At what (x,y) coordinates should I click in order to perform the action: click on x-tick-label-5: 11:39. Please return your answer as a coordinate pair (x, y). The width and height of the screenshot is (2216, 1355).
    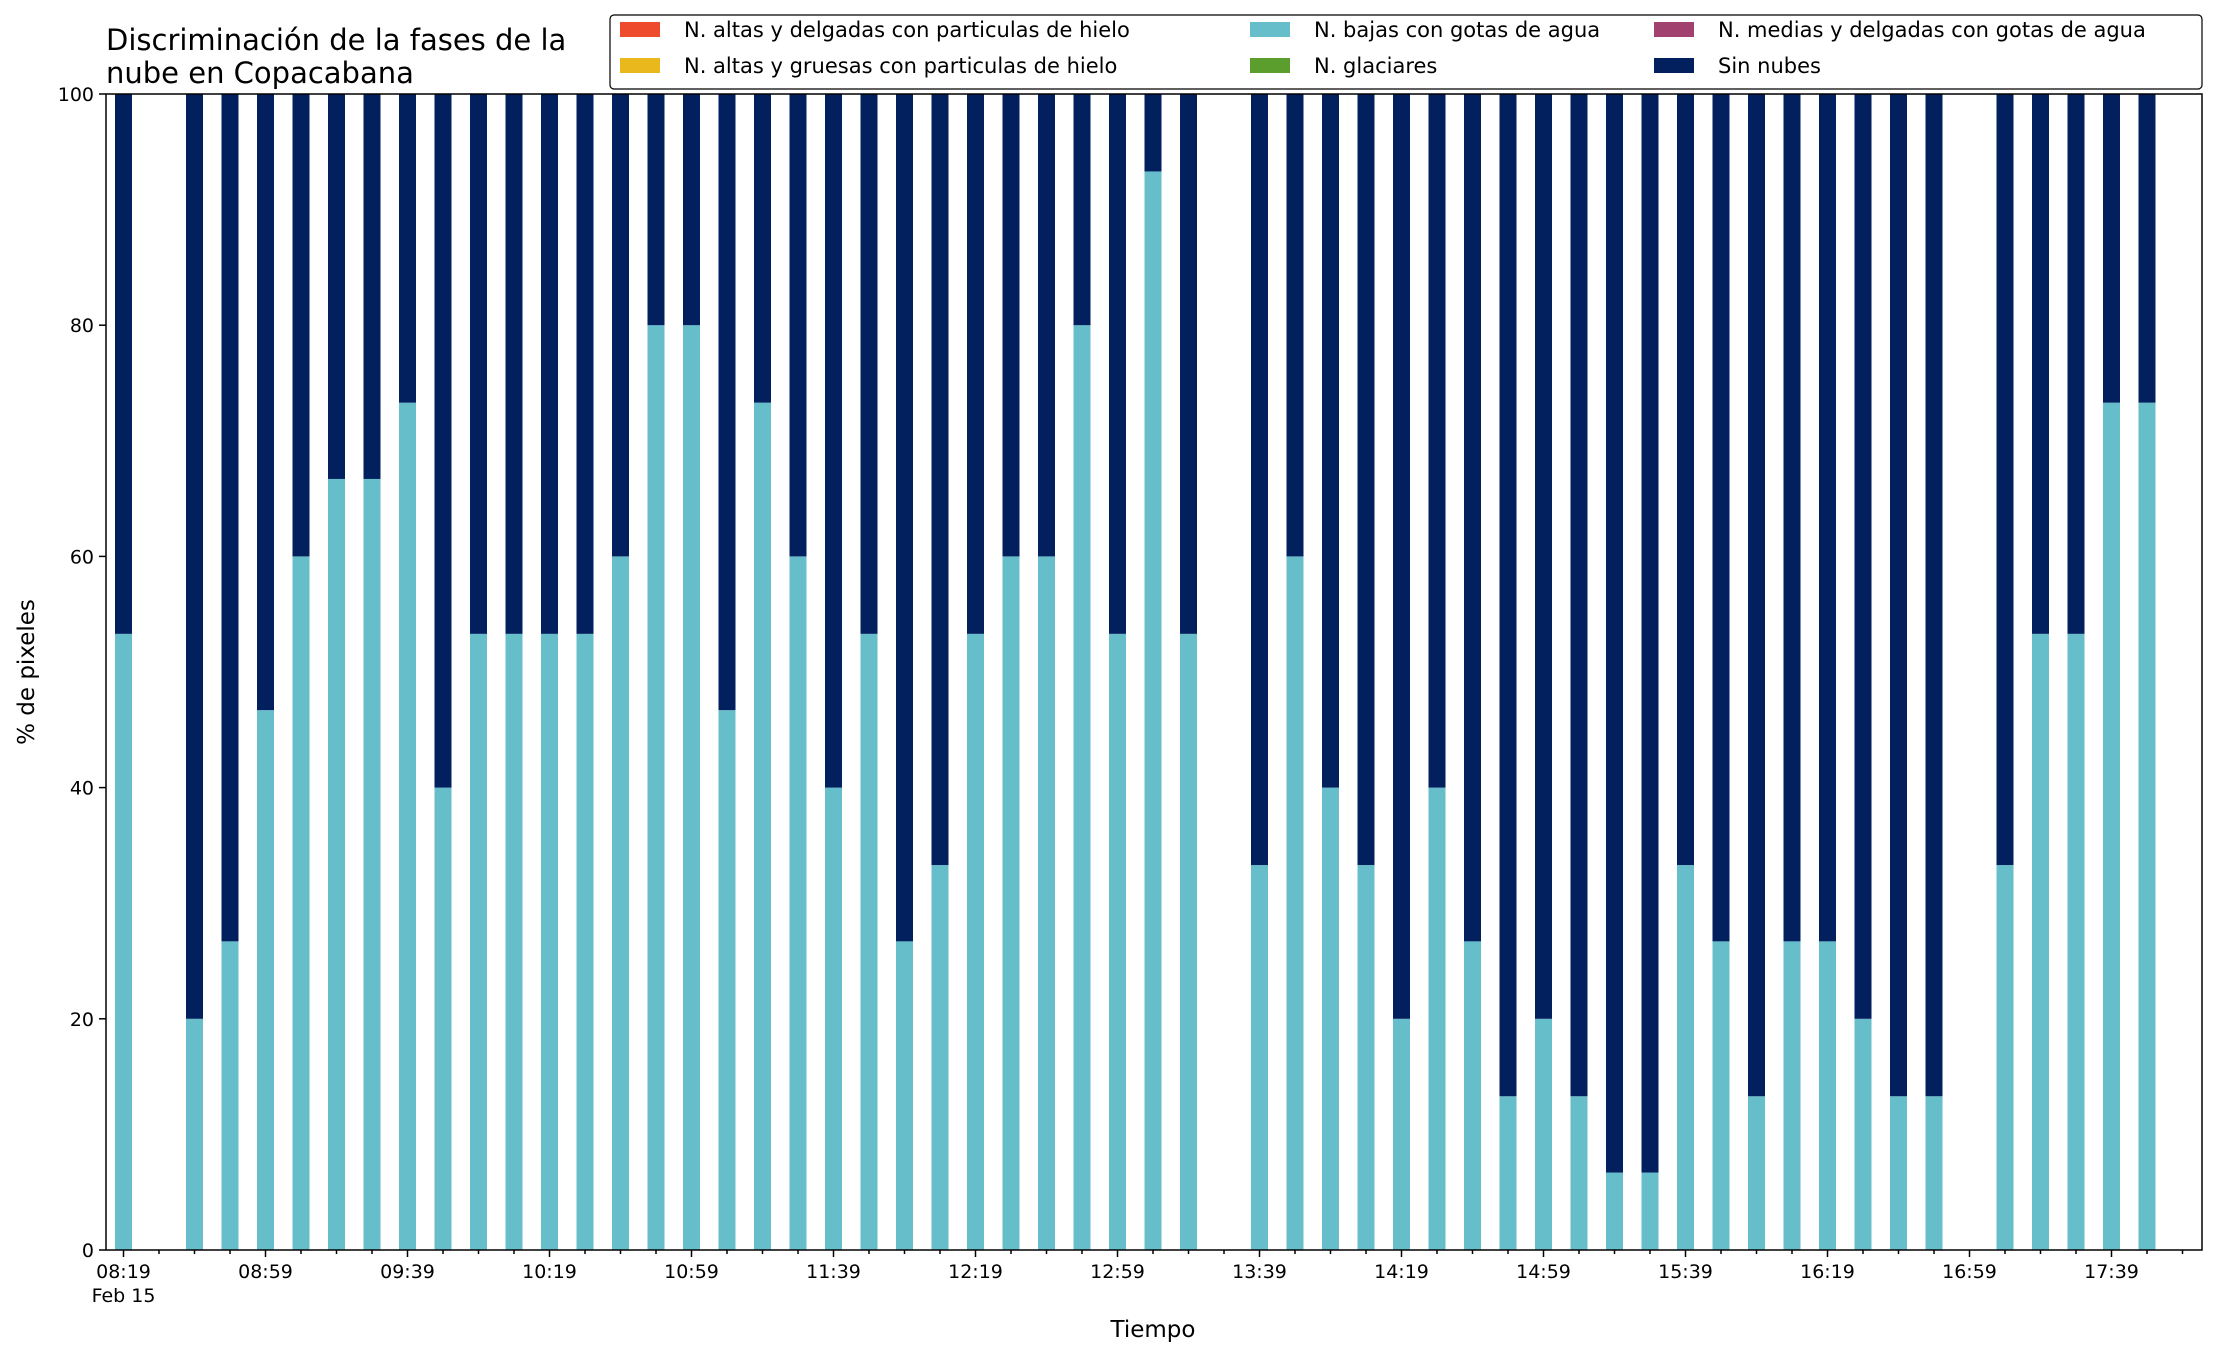
    Looking at the image, I should click on (833, 1272).